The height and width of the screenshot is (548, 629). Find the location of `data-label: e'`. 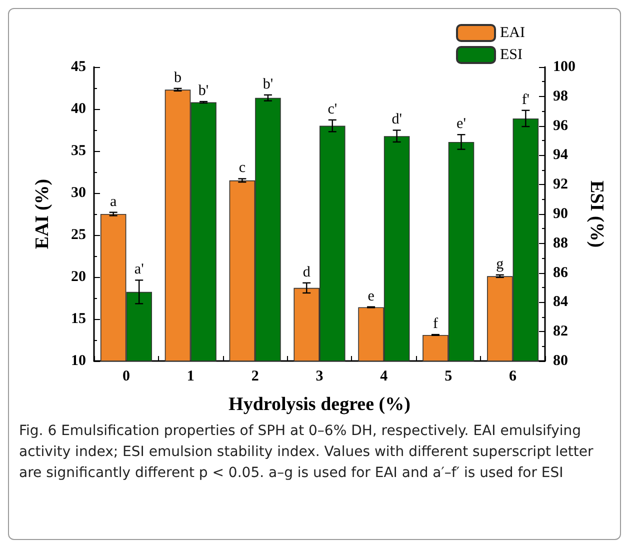

data-label: e' is located at coordinates (461, 124).